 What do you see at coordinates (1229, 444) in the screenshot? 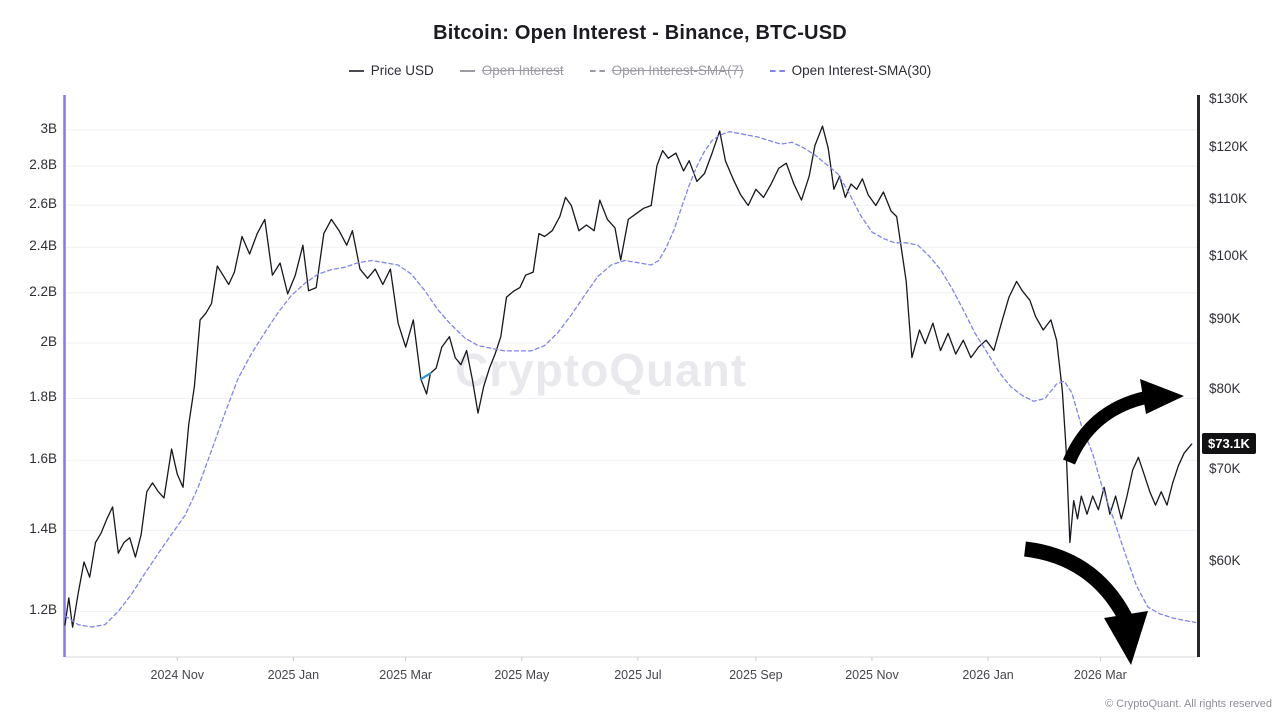
I see `last-price-badge: $73.1K` at bounding box center [1229, 444].